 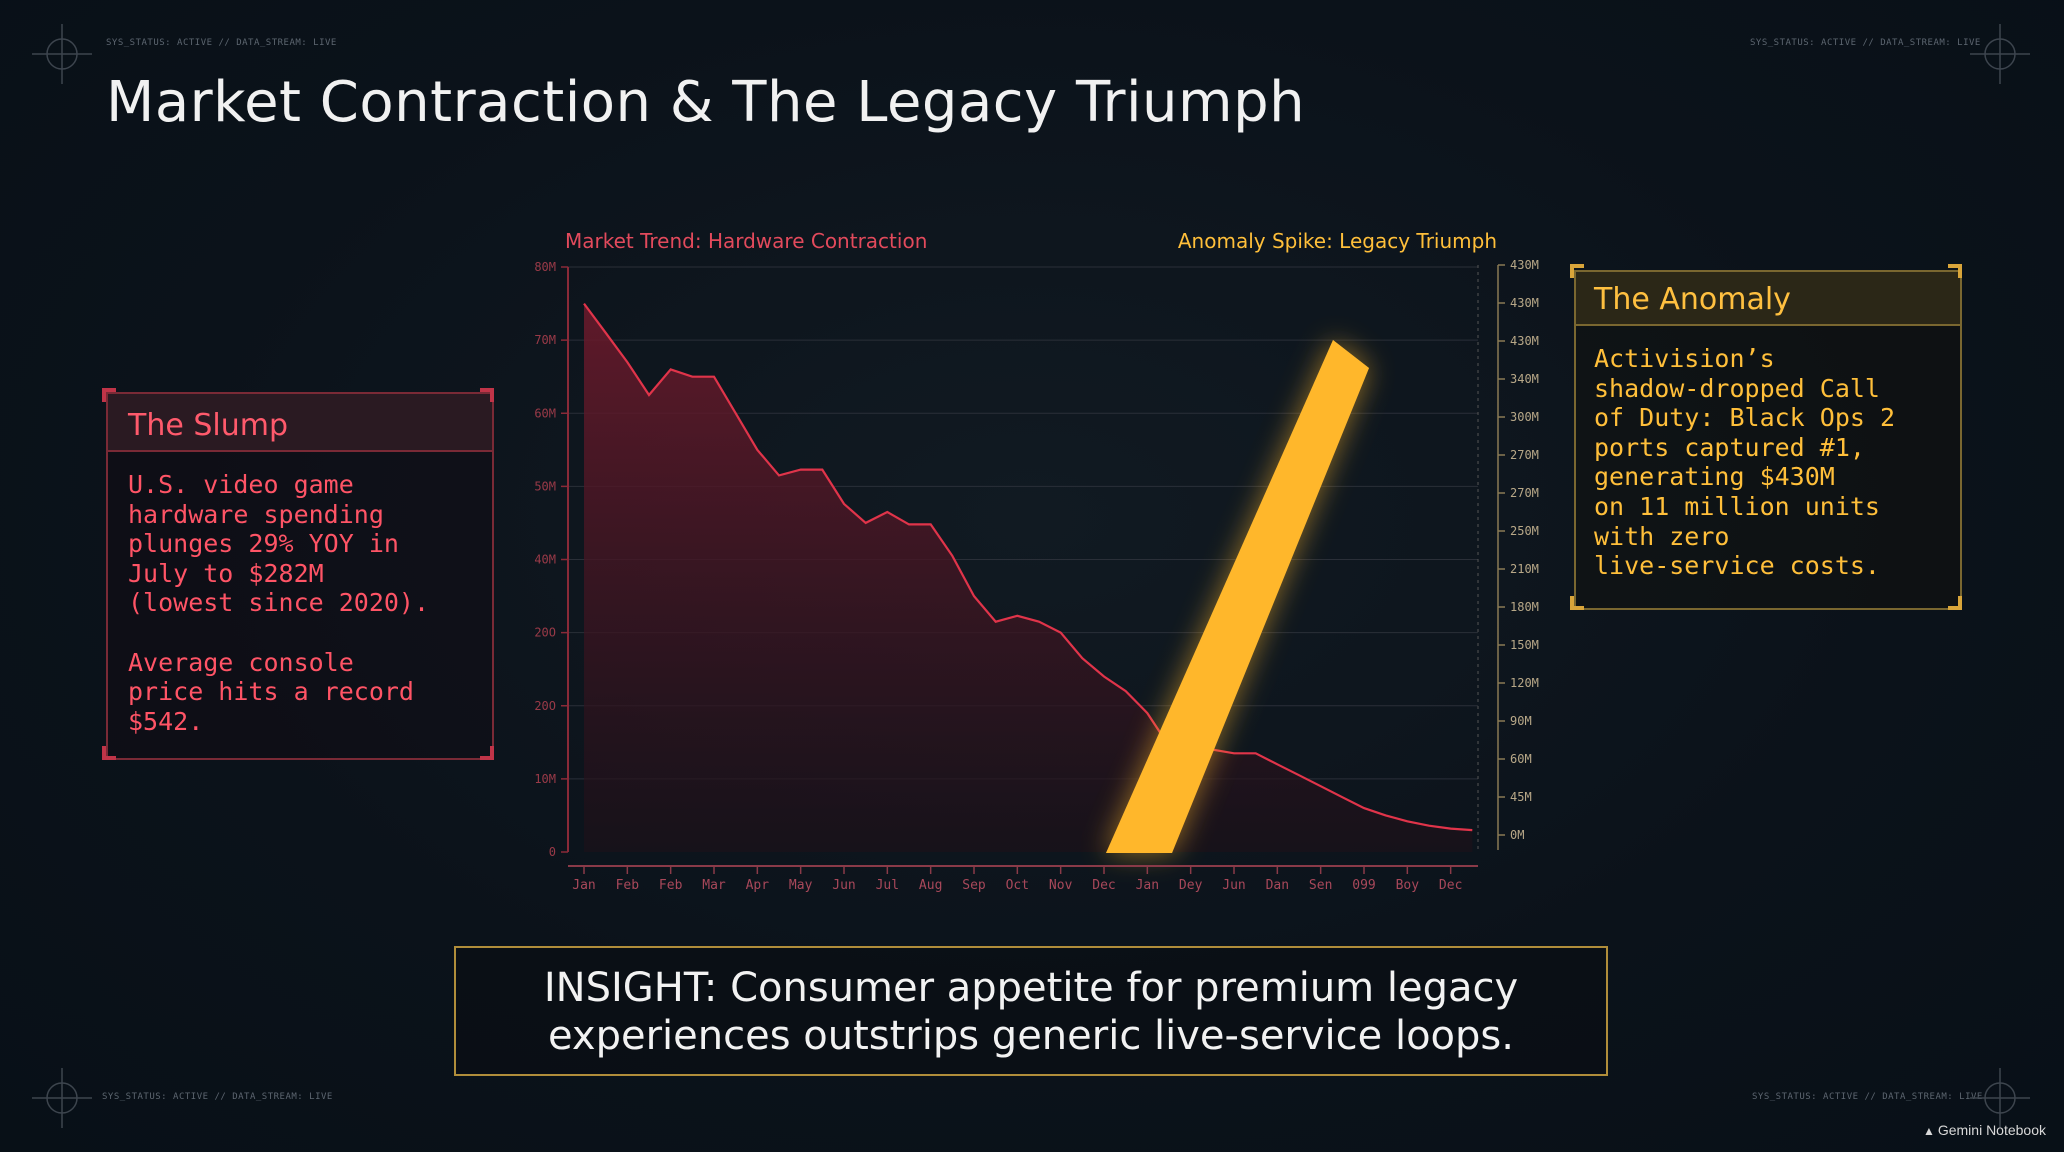 What do you see at coordinates (1191, 885) in the screenshot?
I see `x-tick-label: Dey` at bounding box center [1191, 885].